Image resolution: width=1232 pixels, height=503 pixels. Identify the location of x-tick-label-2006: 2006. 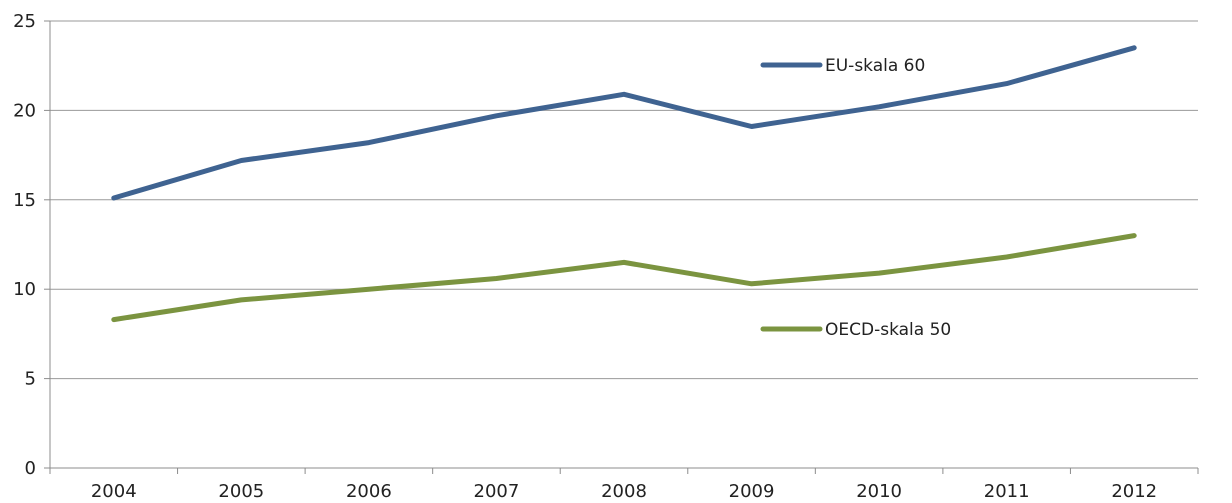
(369, 491).